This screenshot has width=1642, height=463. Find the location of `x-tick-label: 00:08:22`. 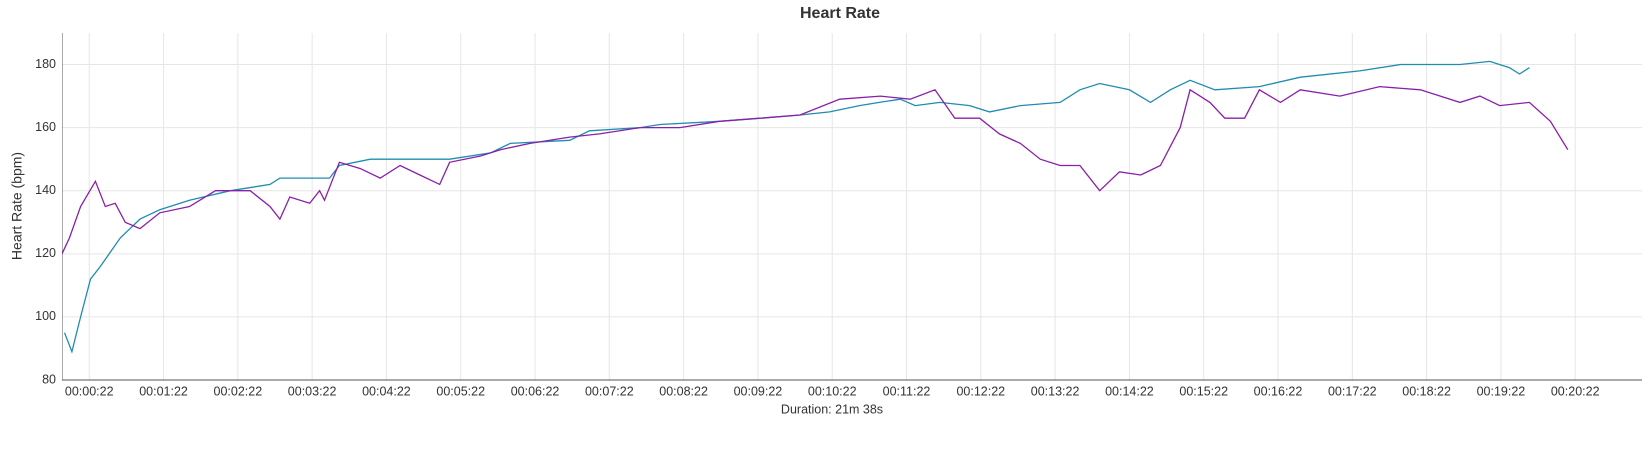

x-tick-label: 00:08:22 is located at coordinates (683, 391).